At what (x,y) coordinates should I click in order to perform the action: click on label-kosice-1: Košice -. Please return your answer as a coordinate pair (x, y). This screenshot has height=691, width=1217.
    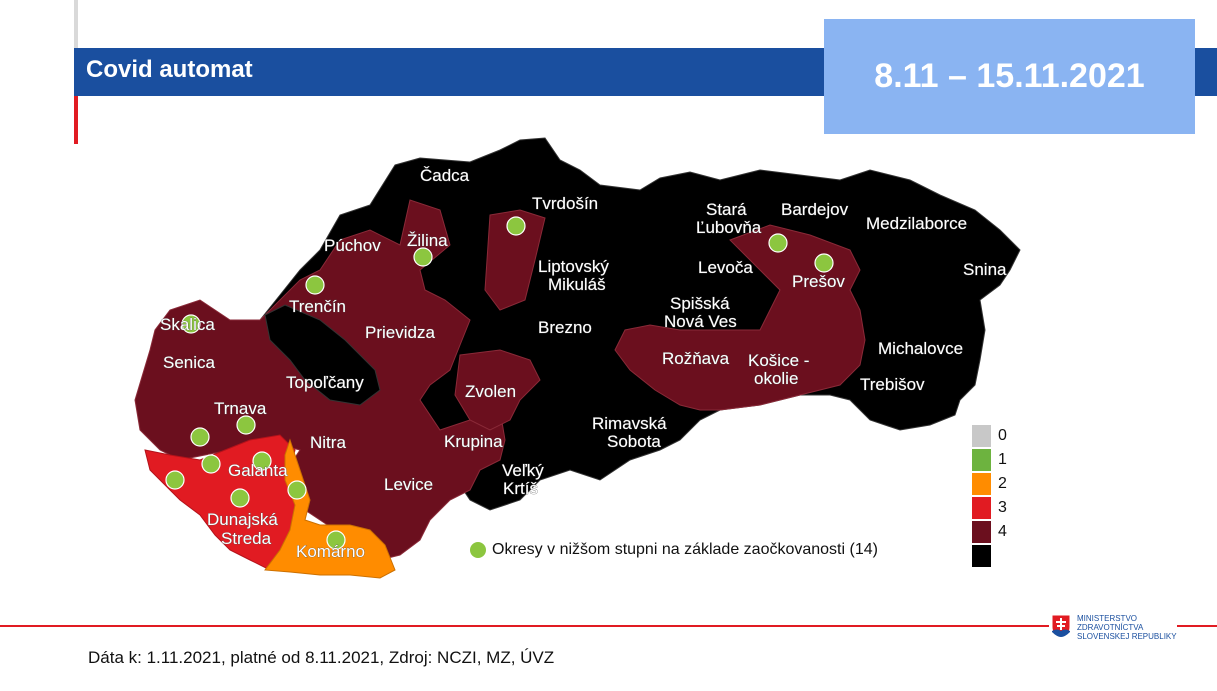
    Looking at the image, I should click on (778, 360).